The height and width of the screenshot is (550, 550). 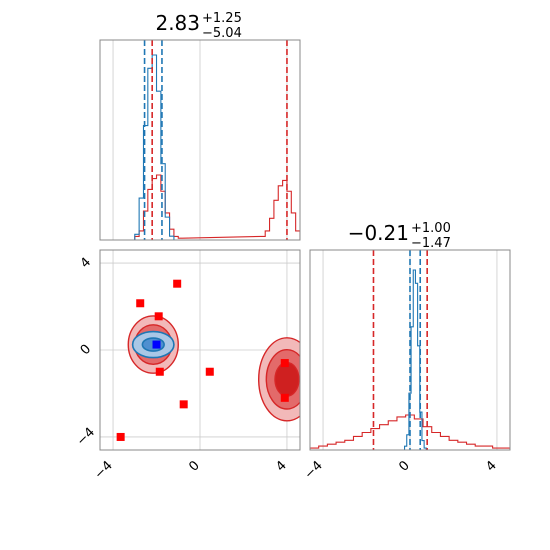 I want to click on joint-x-tick-label-1: 0, so click(x=194, y=466).